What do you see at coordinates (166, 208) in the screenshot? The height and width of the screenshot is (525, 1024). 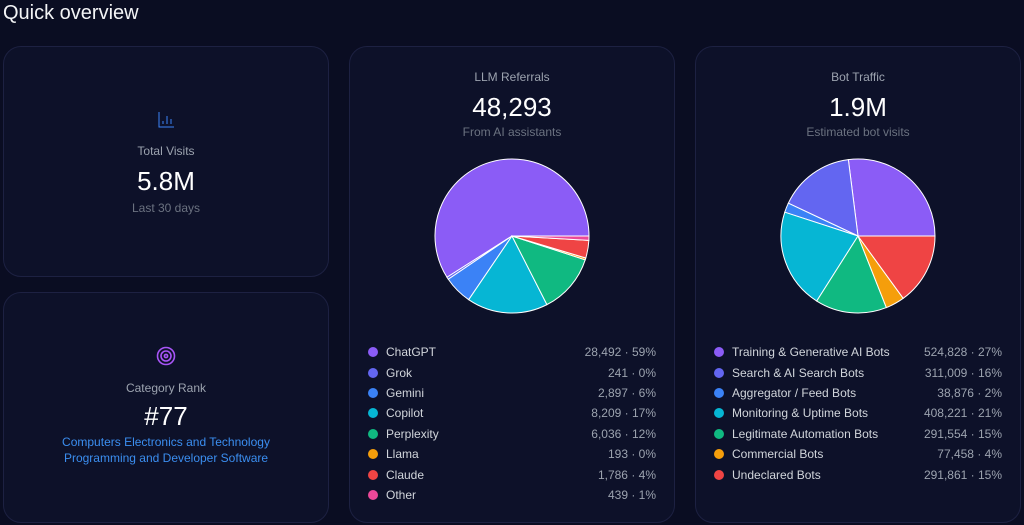 I see `total-visits-sub: Last 30 days` at bounding box center [166, 208].